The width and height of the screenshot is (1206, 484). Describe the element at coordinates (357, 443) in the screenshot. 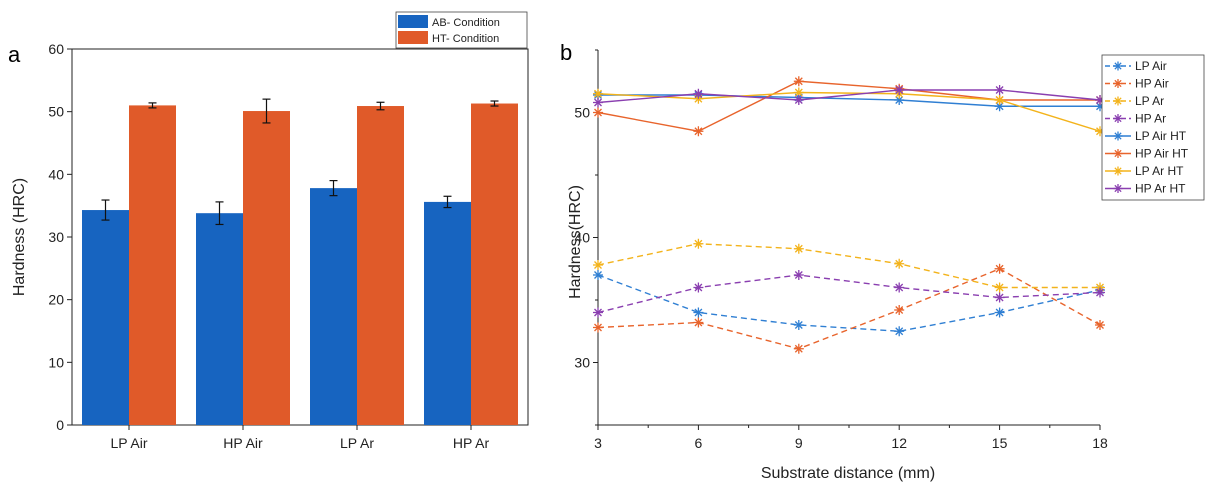

I see `panel-a-x-tick-label: LP Ar` at that location.